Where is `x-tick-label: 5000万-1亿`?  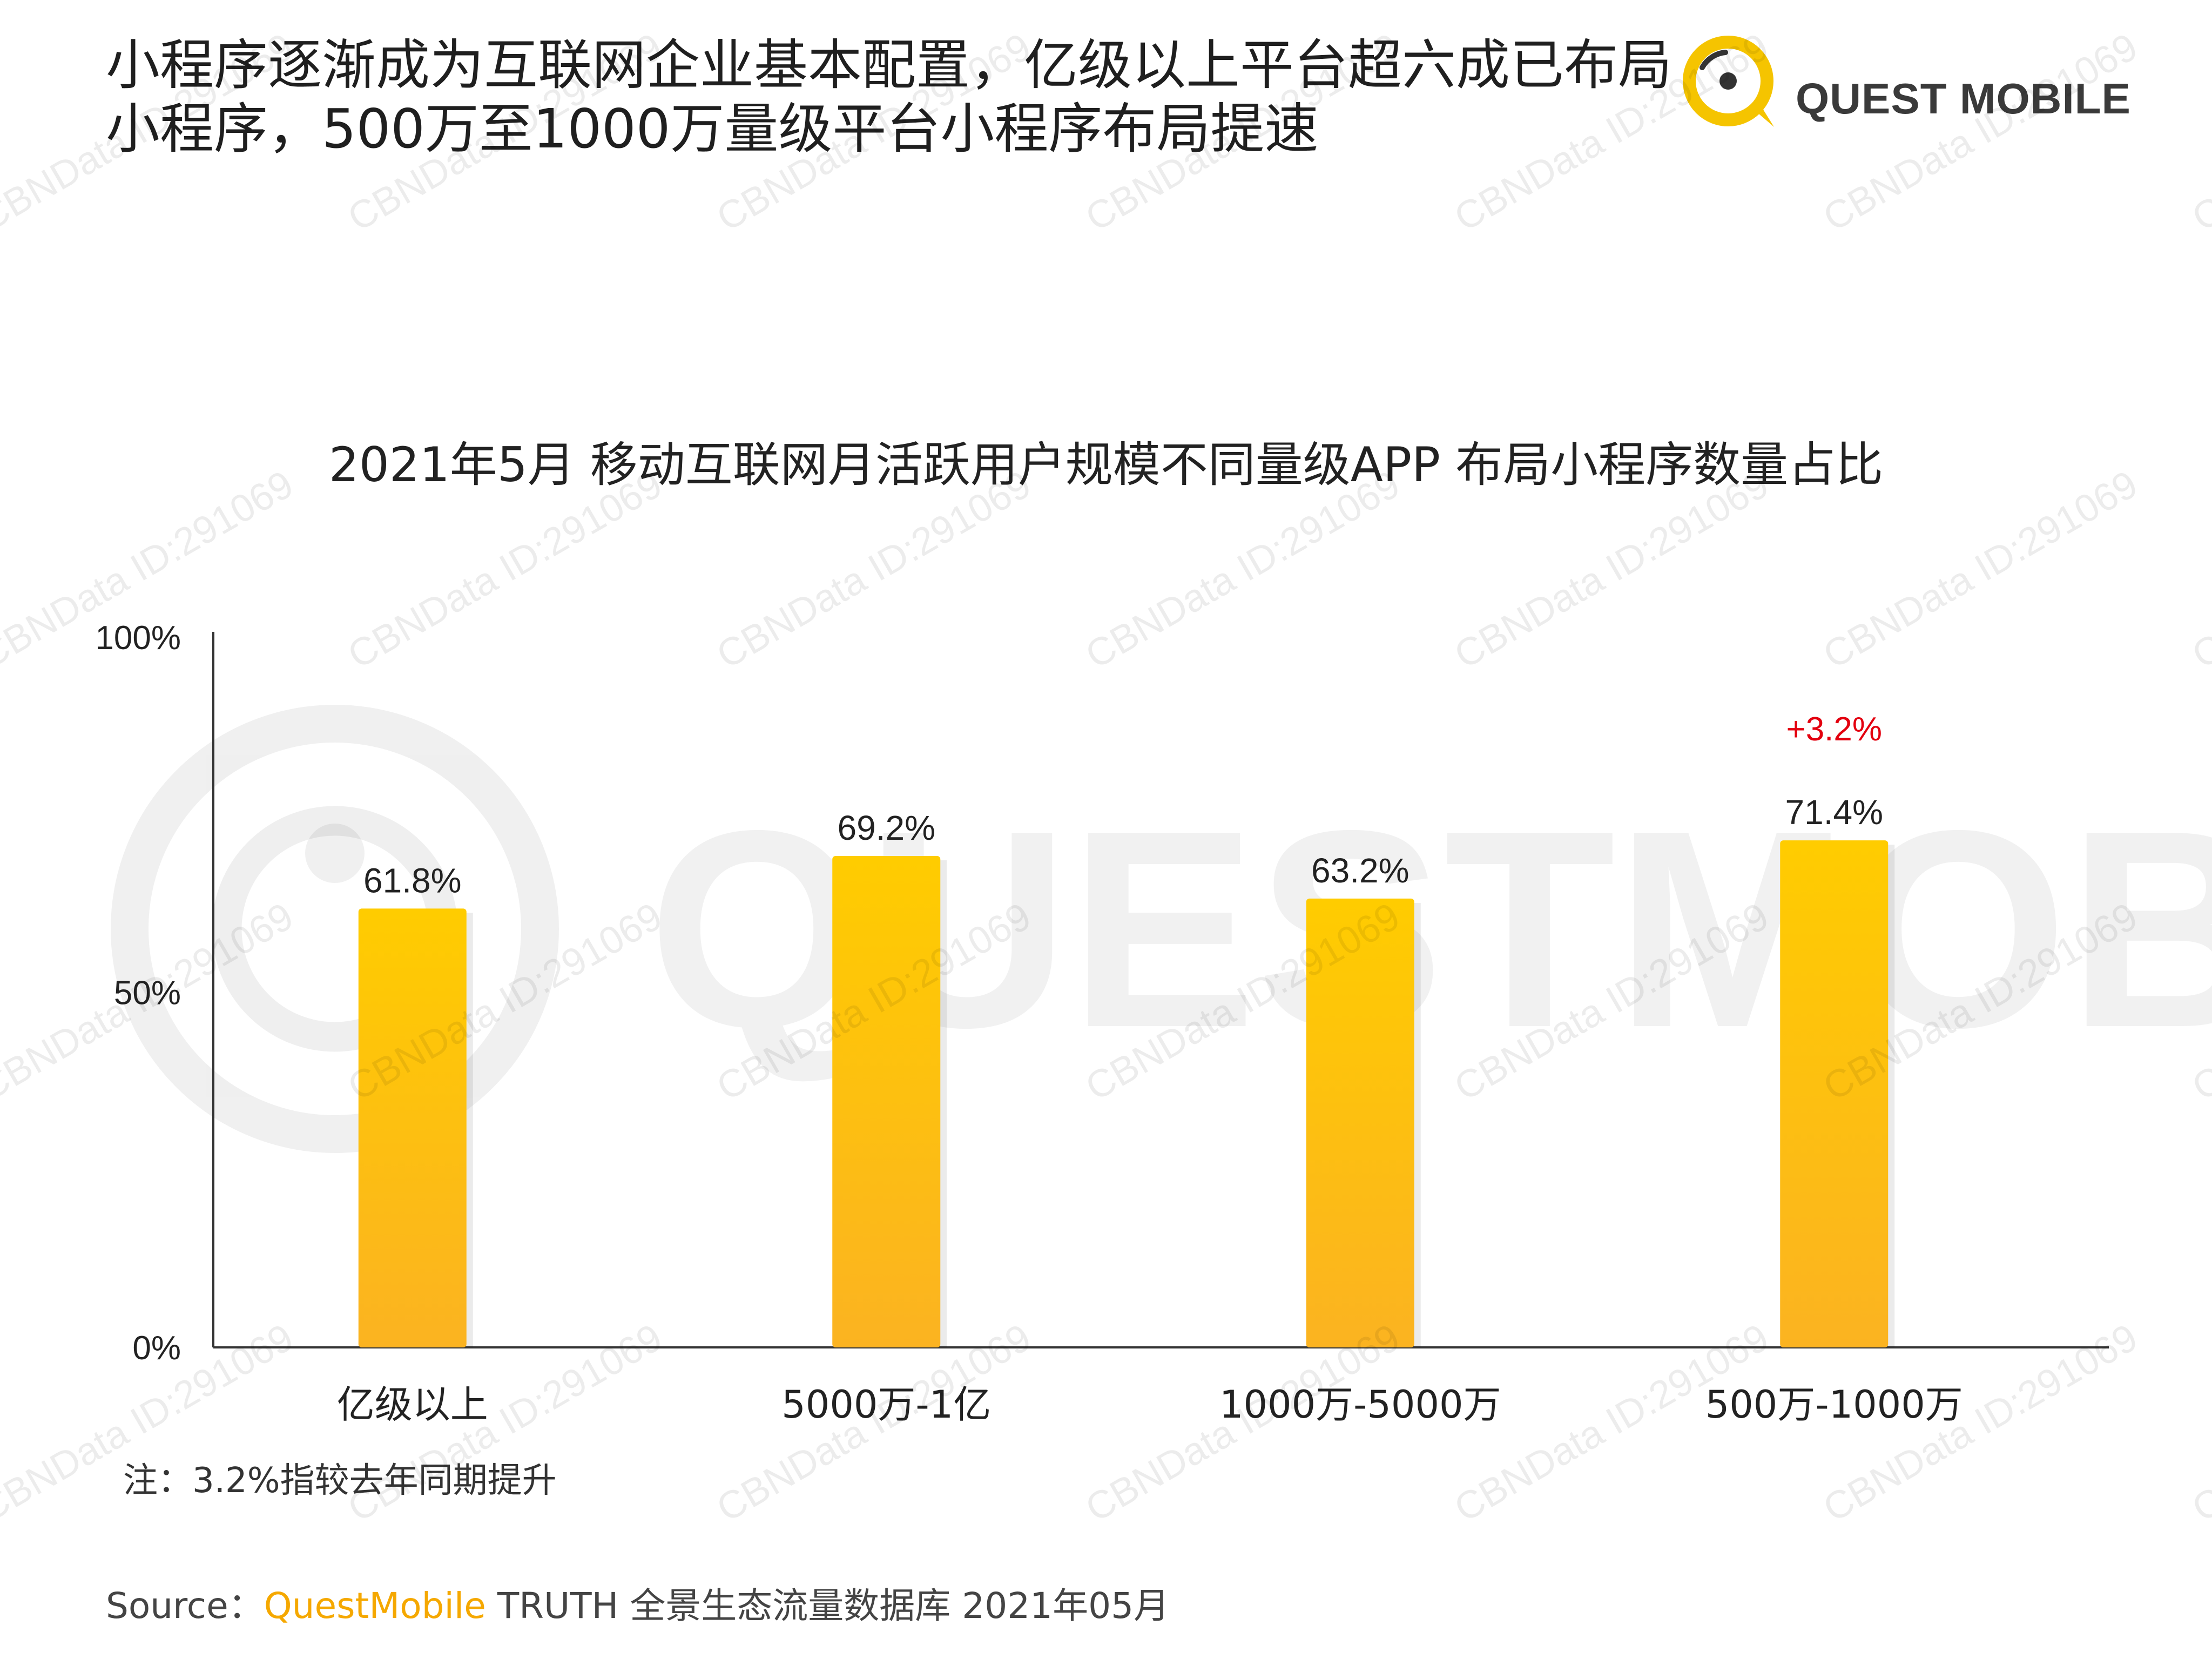
x-tick-label: 5000万-1亿 is located at coordinates (886, 1404).